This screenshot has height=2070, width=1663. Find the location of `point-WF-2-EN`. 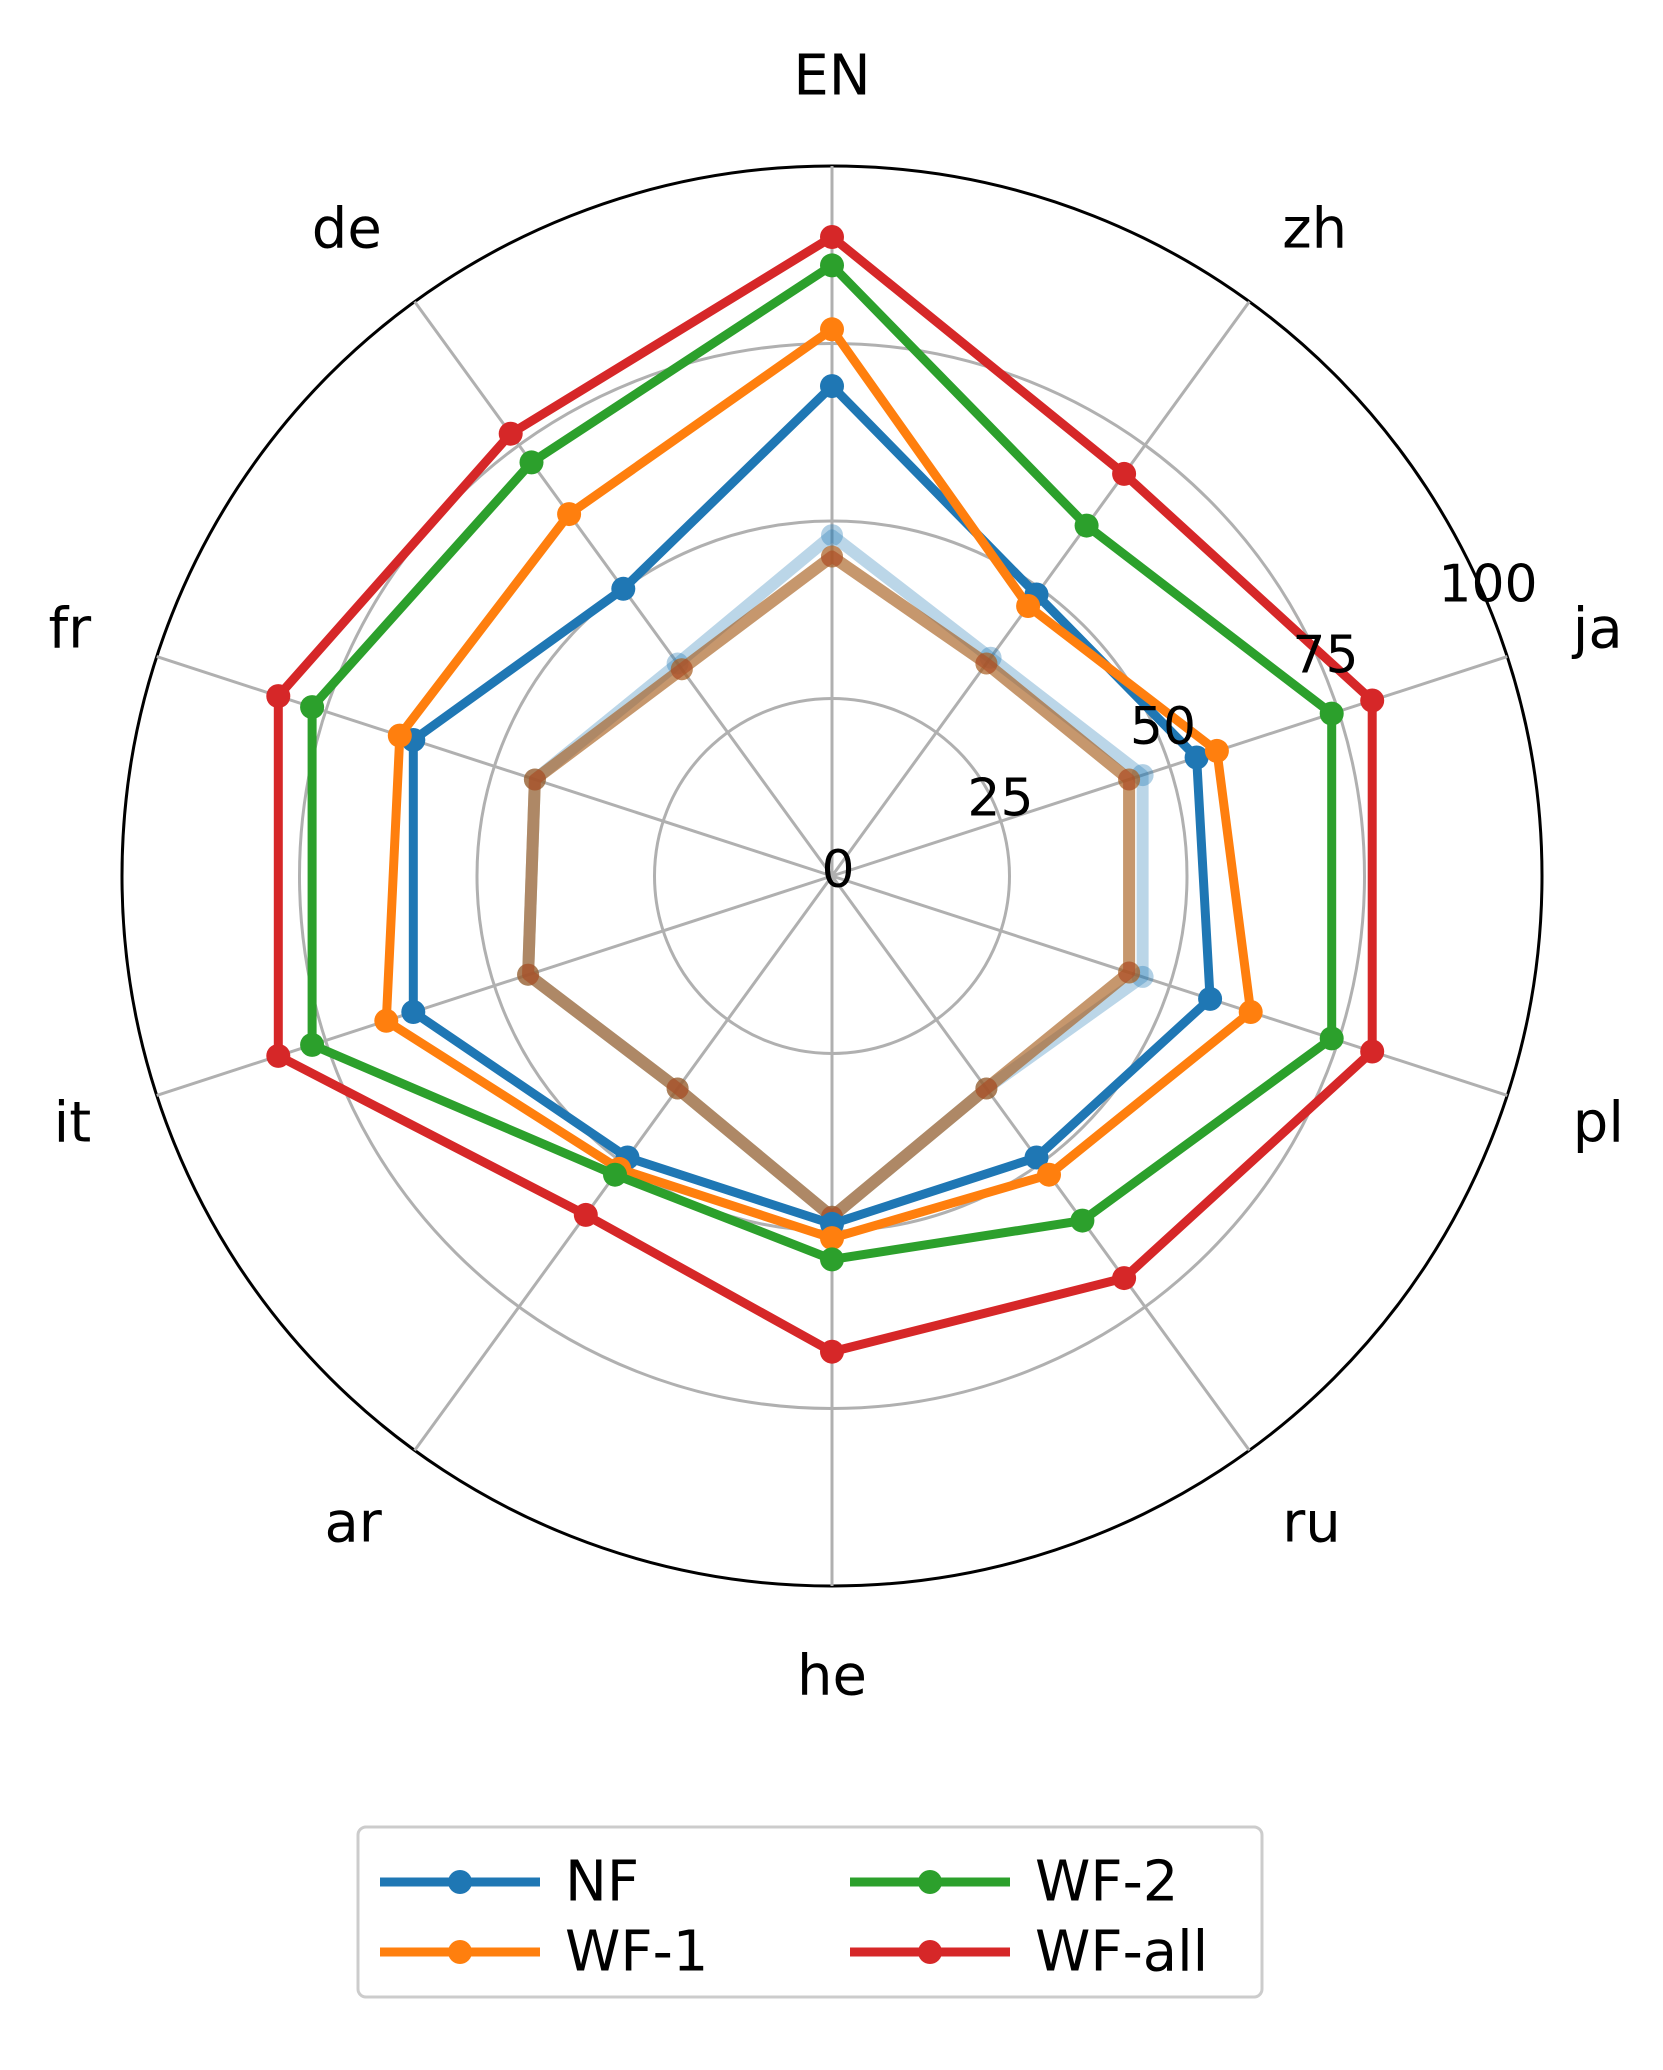

point-WF-2-EN is located at coordinates (832, 265).